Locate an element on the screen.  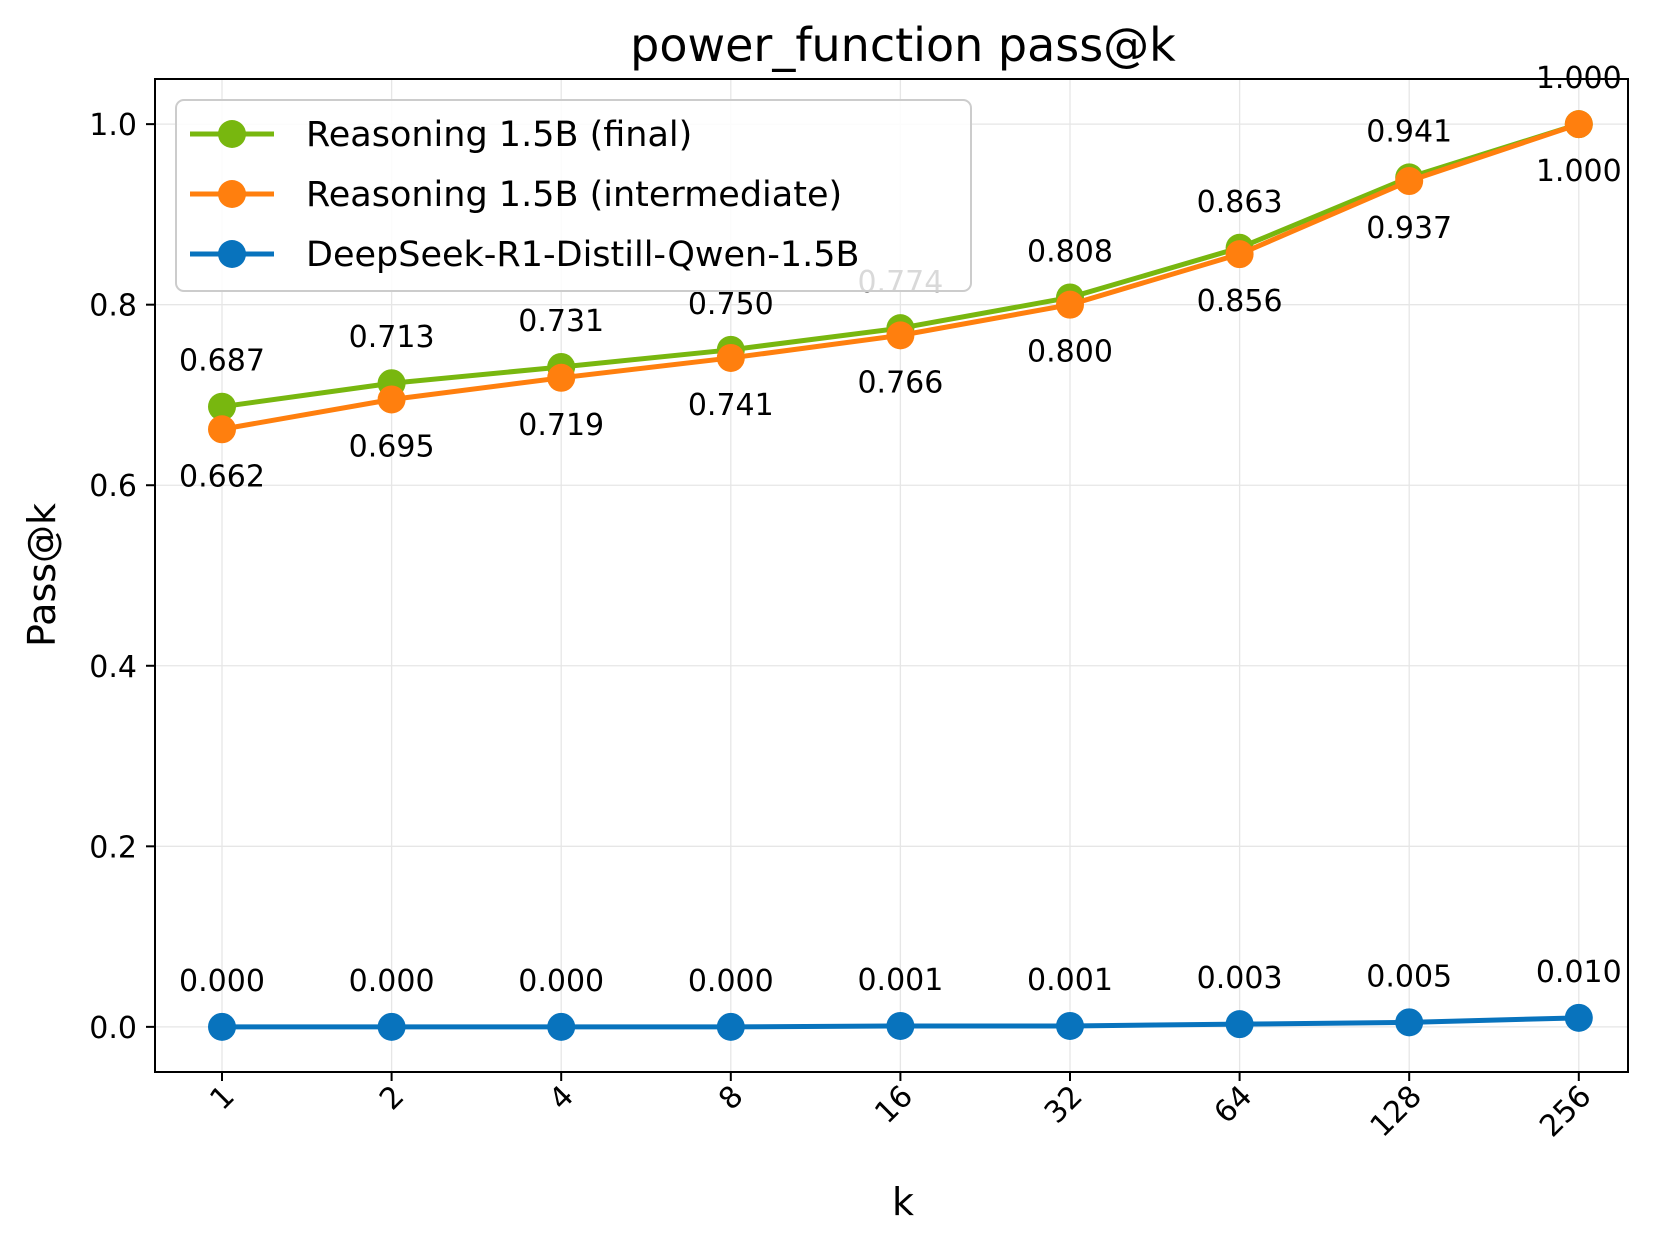
data-label: 0.856 is located at coordinates (1240, 301).